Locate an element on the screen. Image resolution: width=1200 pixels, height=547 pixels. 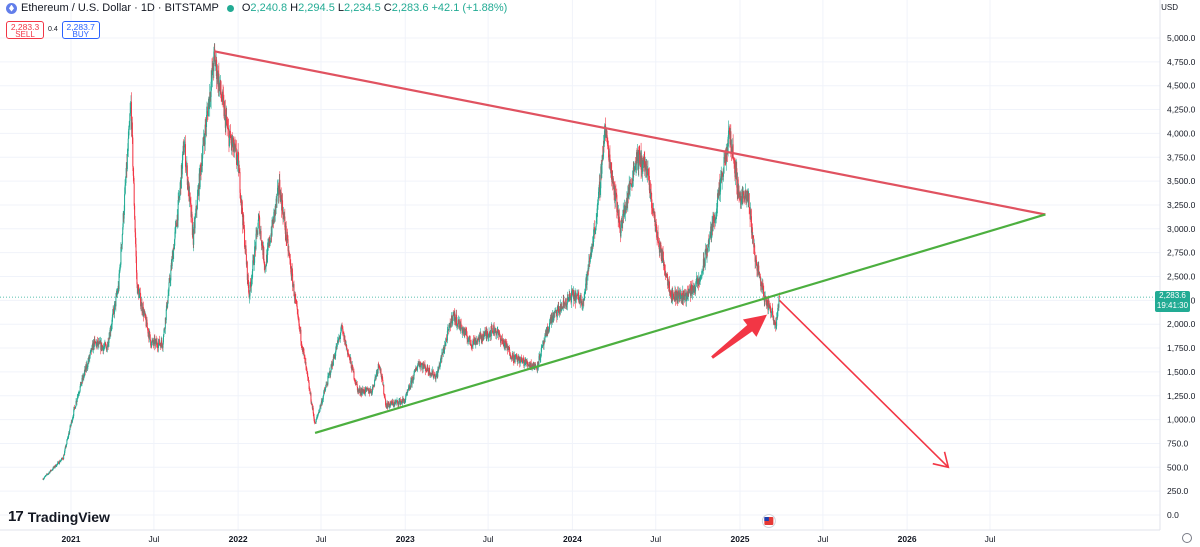
tradingview-logo: 17 TradingView is located at coordinates (59, 516).